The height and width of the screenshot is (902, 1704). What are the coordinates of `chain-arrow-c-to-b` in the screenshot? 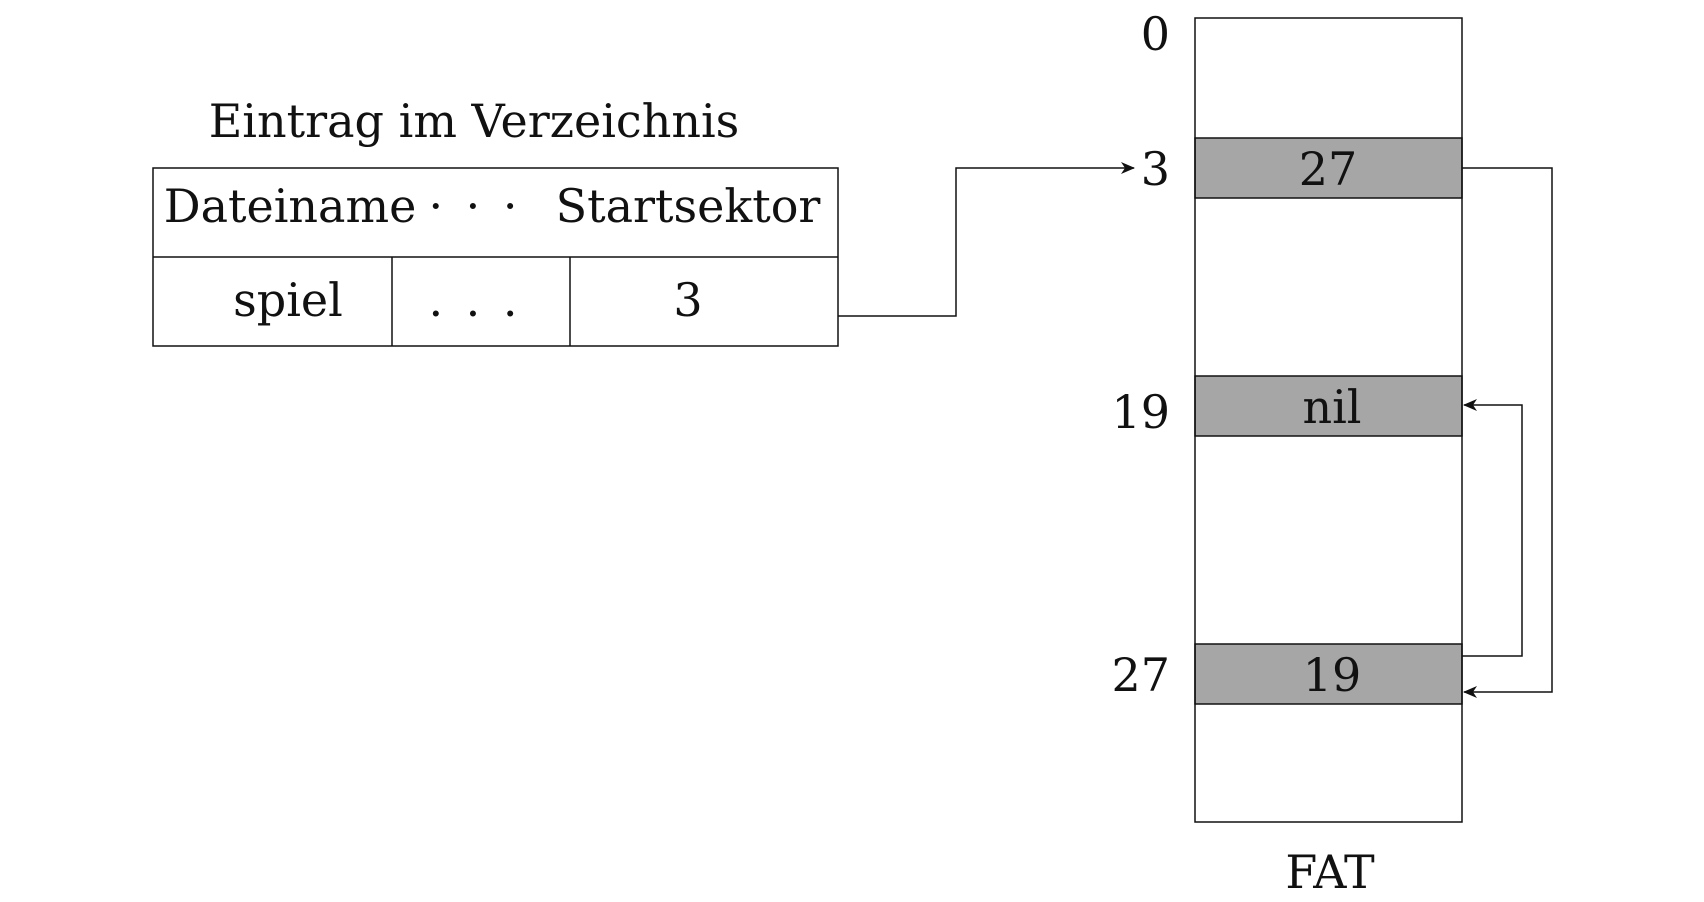 It's located at (1492, 528).